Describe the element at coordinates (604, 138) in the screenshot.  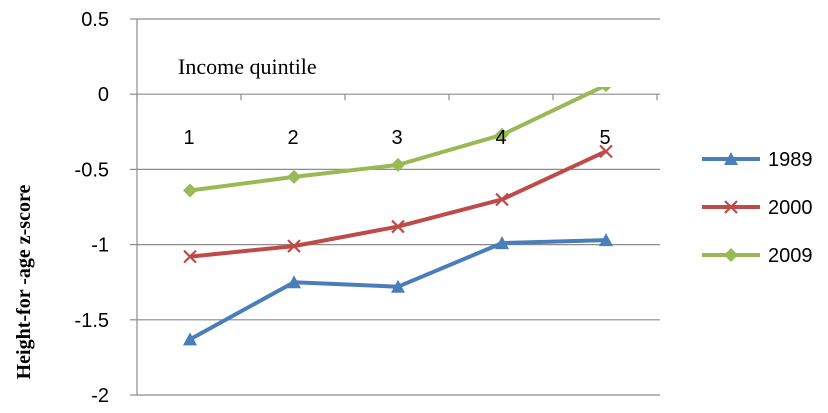
I see `x-category-label: 5` at that location.